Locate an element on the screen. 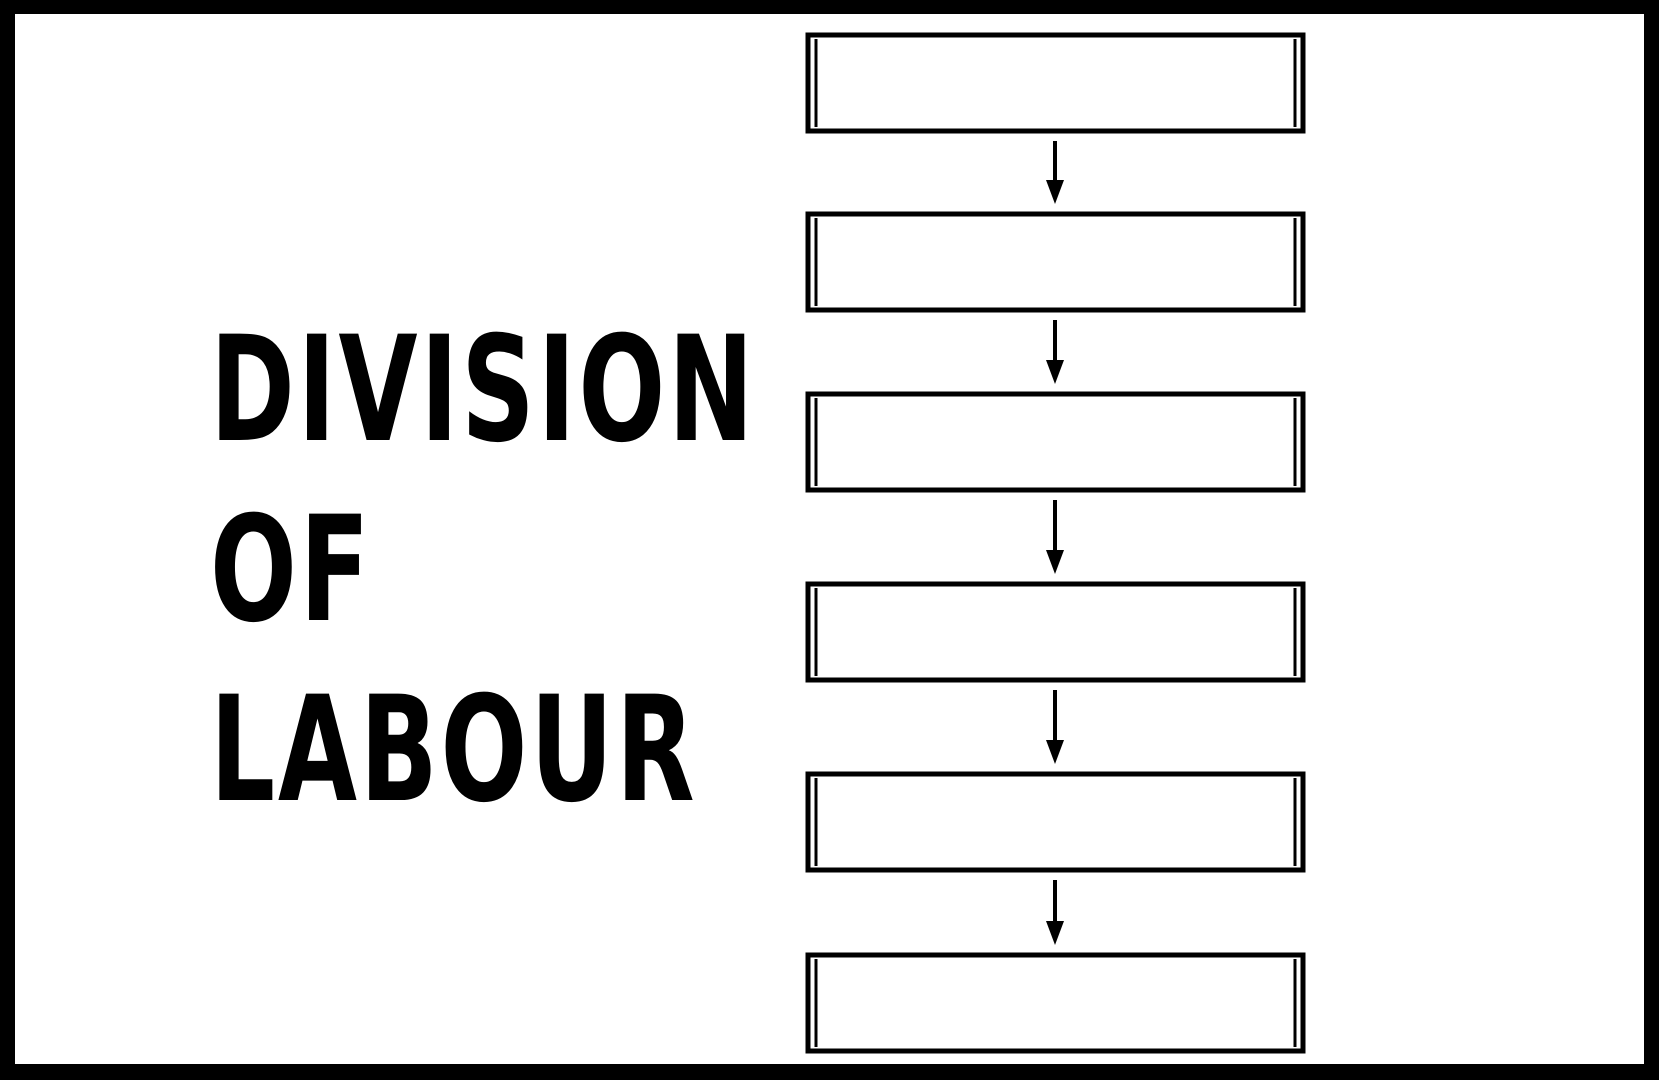 This screenshot has height=1080, width=1659. title-line-of: OF is located at coordinates (291, 570).